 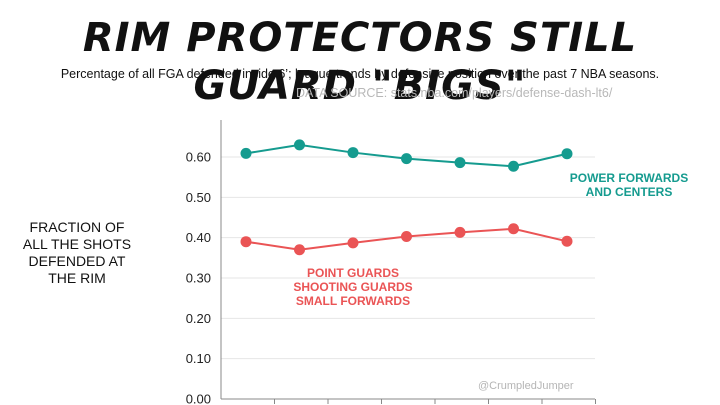 I want to click on series-label-line: AND CENTERS, so click(x=629, y=192).